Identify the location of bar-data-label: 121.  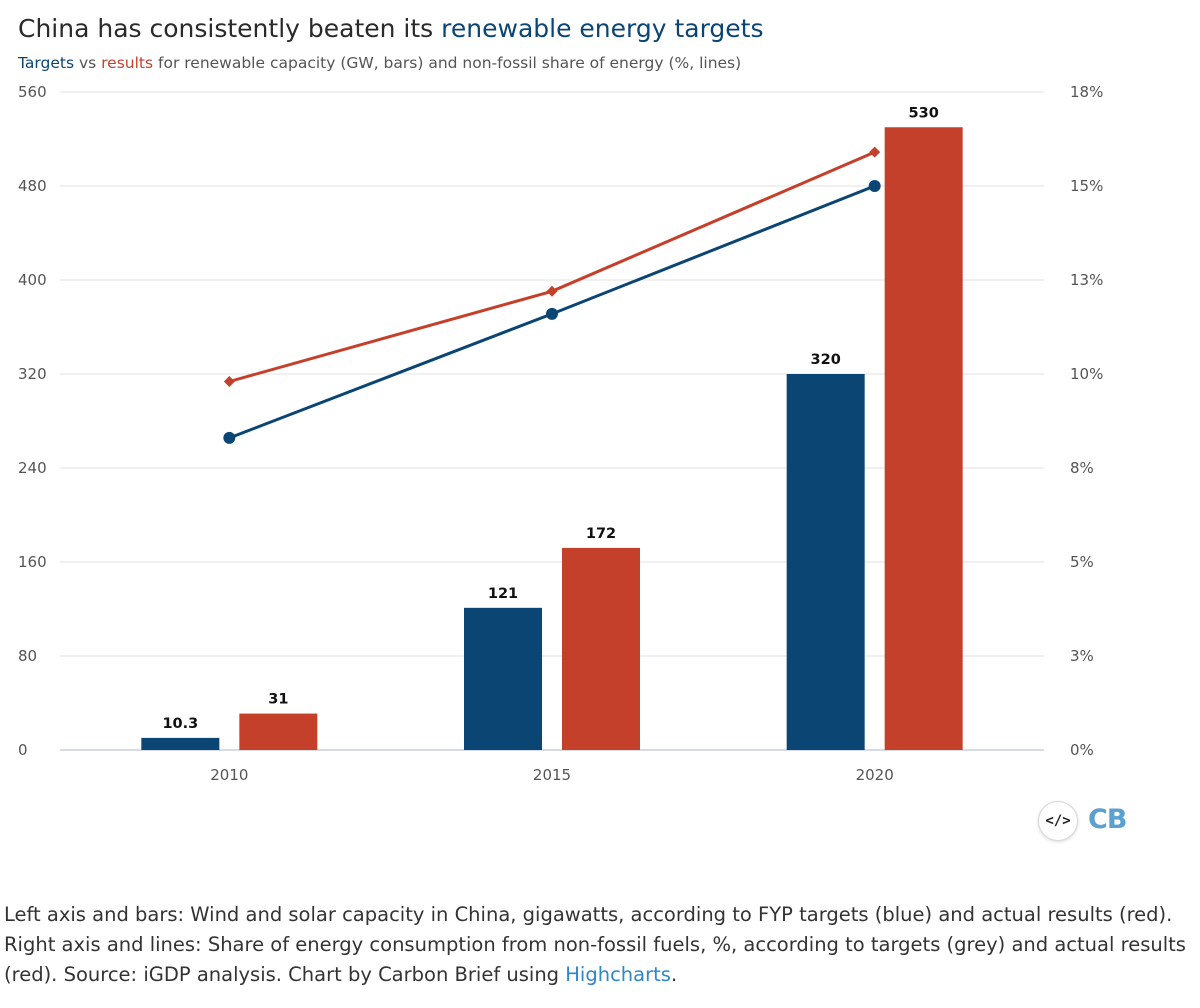
(503, 594).